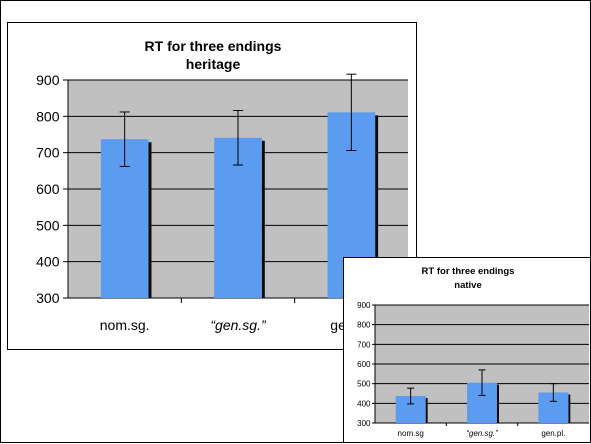 This screenshot has height=444, width=591. I want to click on chart-subtitle: native, so click(467, 285).